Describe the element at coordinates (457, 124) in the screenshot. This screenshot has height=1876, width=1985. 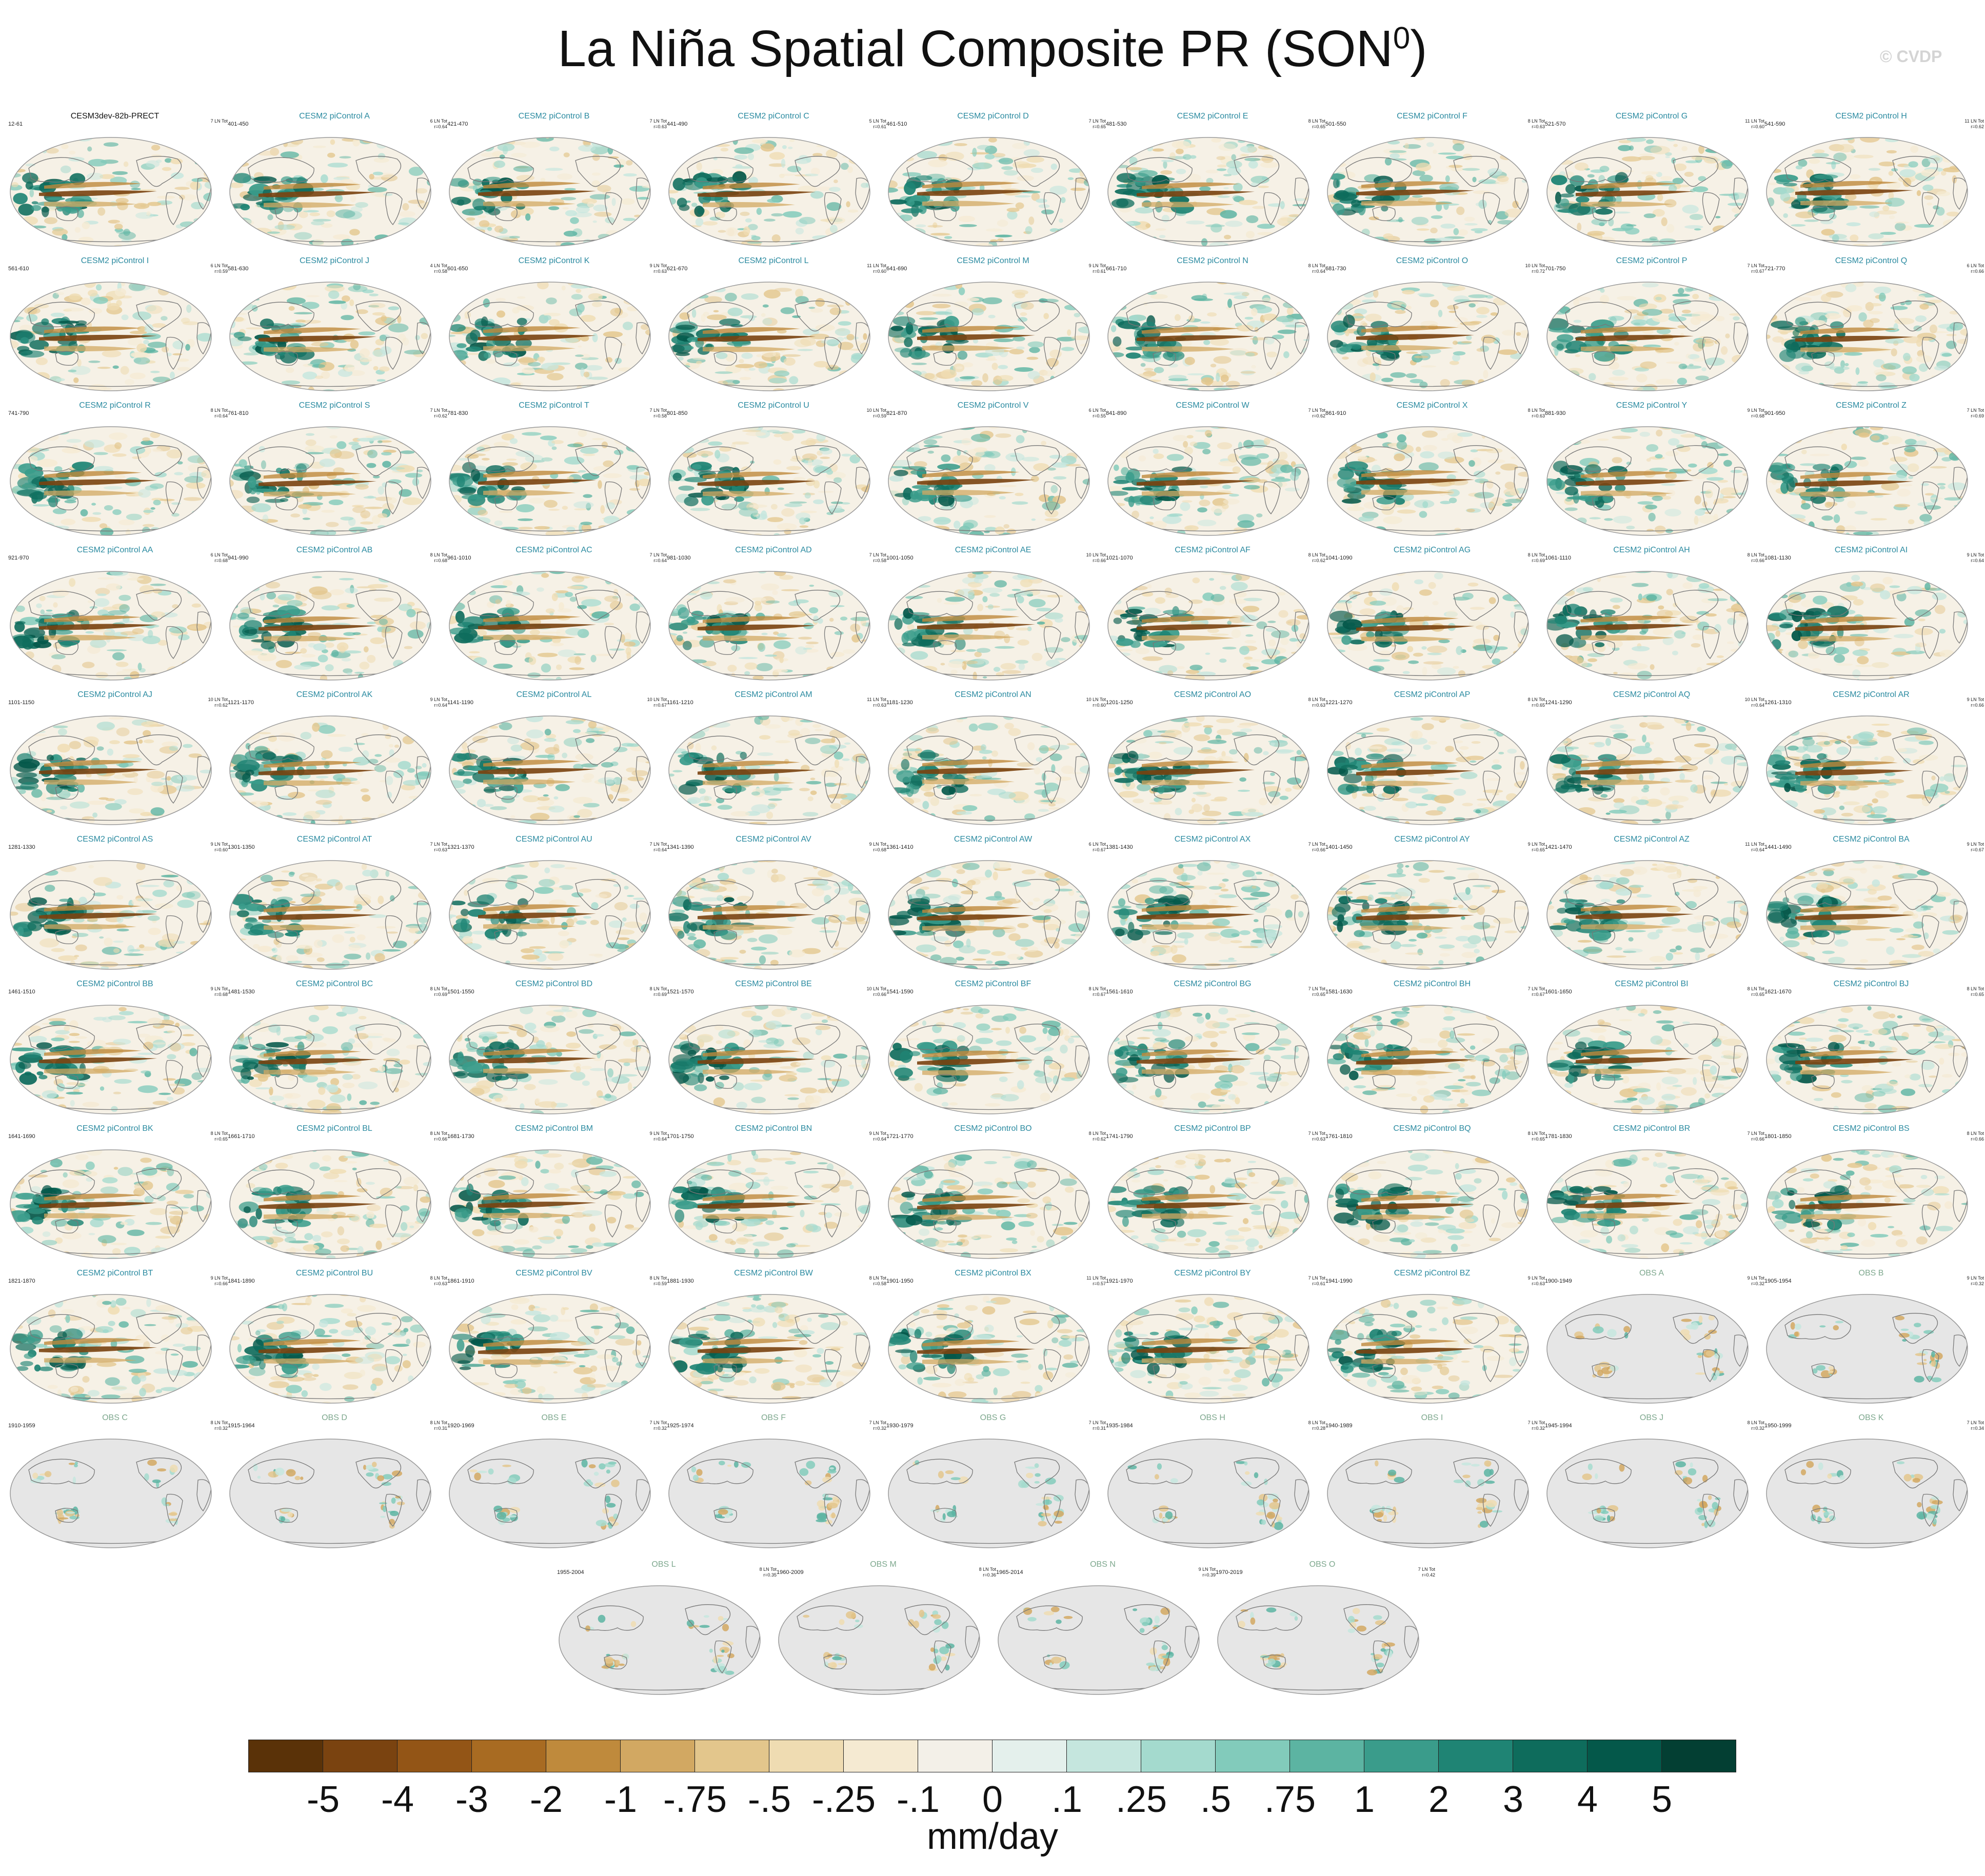
I see `panel-years: 421-470` at that location.